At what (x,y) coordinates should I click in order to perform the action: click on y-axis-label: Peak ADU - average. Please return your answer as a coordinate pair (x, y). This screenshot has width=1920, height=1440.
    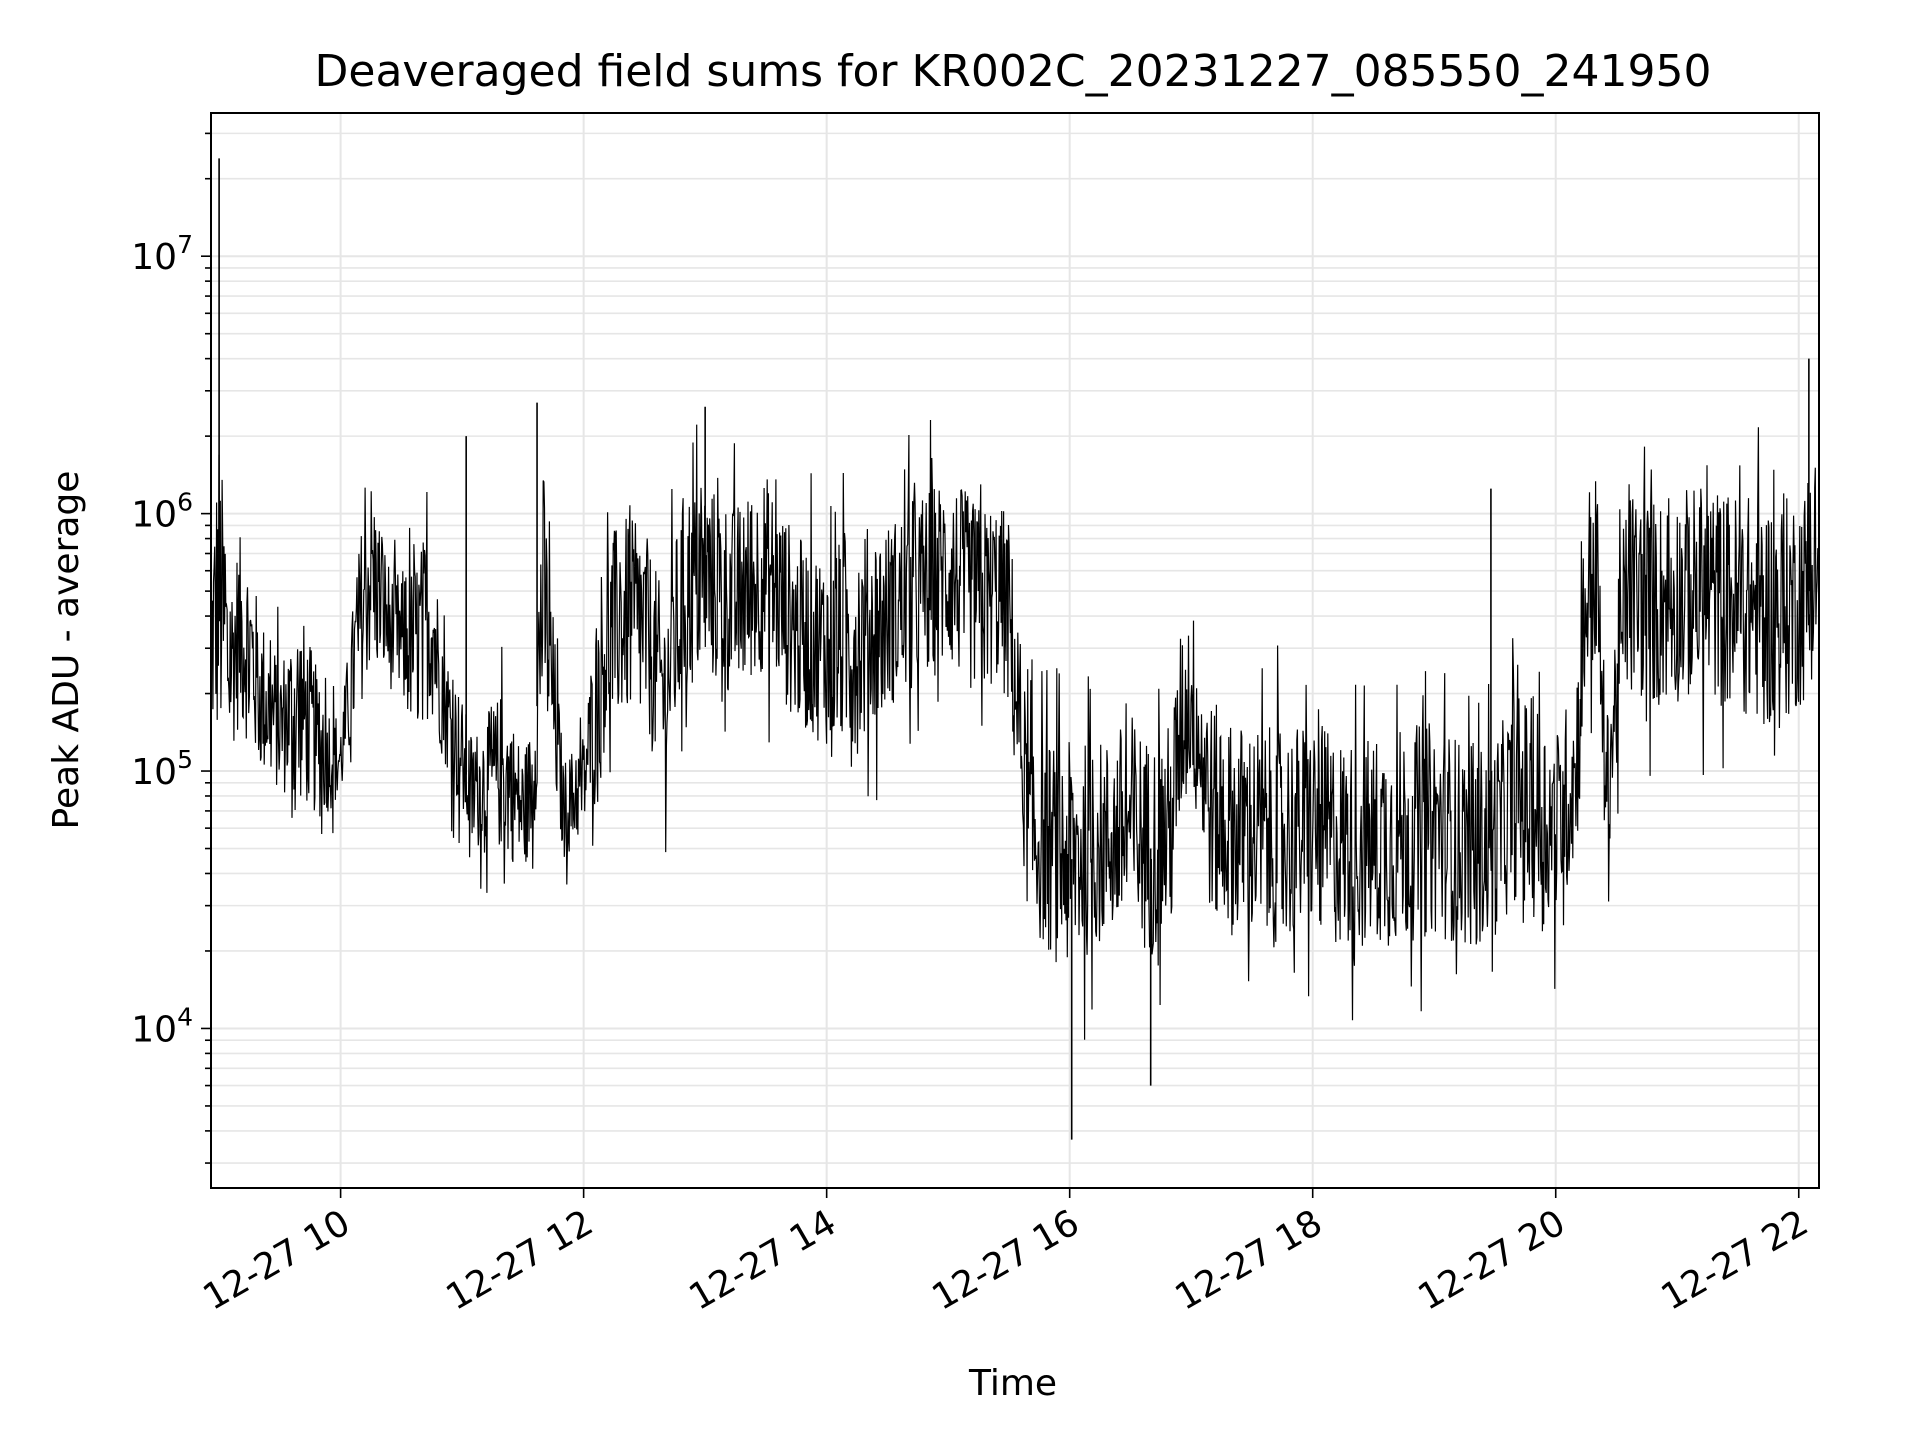
    Looking at the image, I should click on (66, 650).